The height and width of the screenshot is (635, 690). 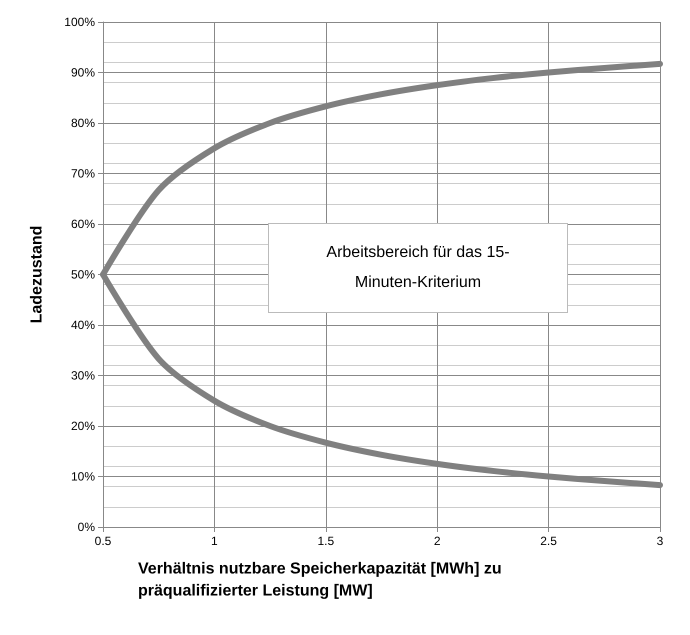 What do you see at coordinates (83, 224) in the screenshot?
I see `y-tick-label: 60%` at bounding box center [83, 224].